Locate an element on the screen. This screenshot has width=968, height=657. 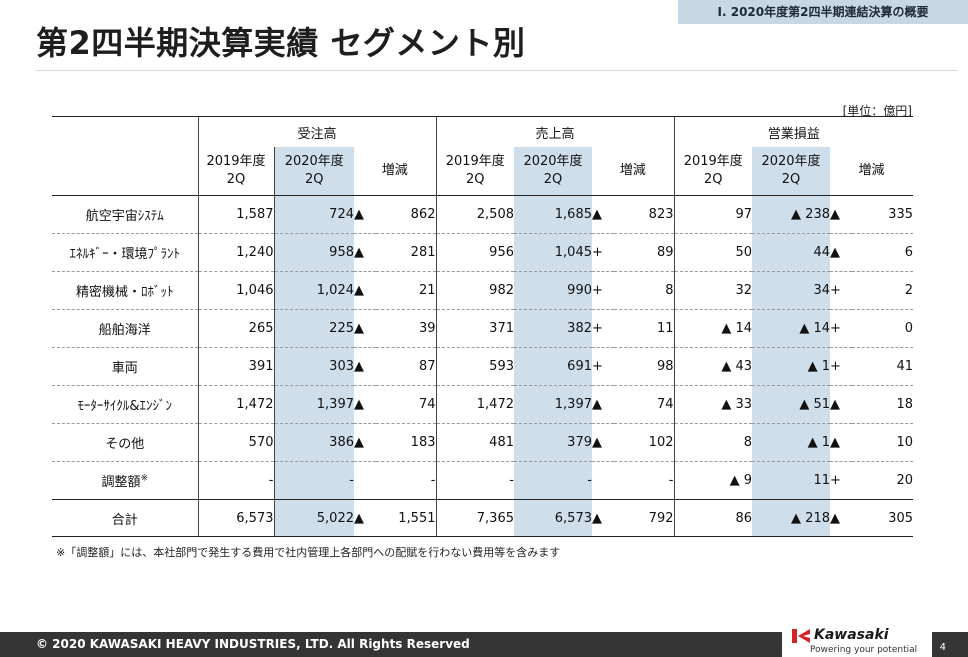
profit-change-value: 305 is located at coordinates (882, 518).